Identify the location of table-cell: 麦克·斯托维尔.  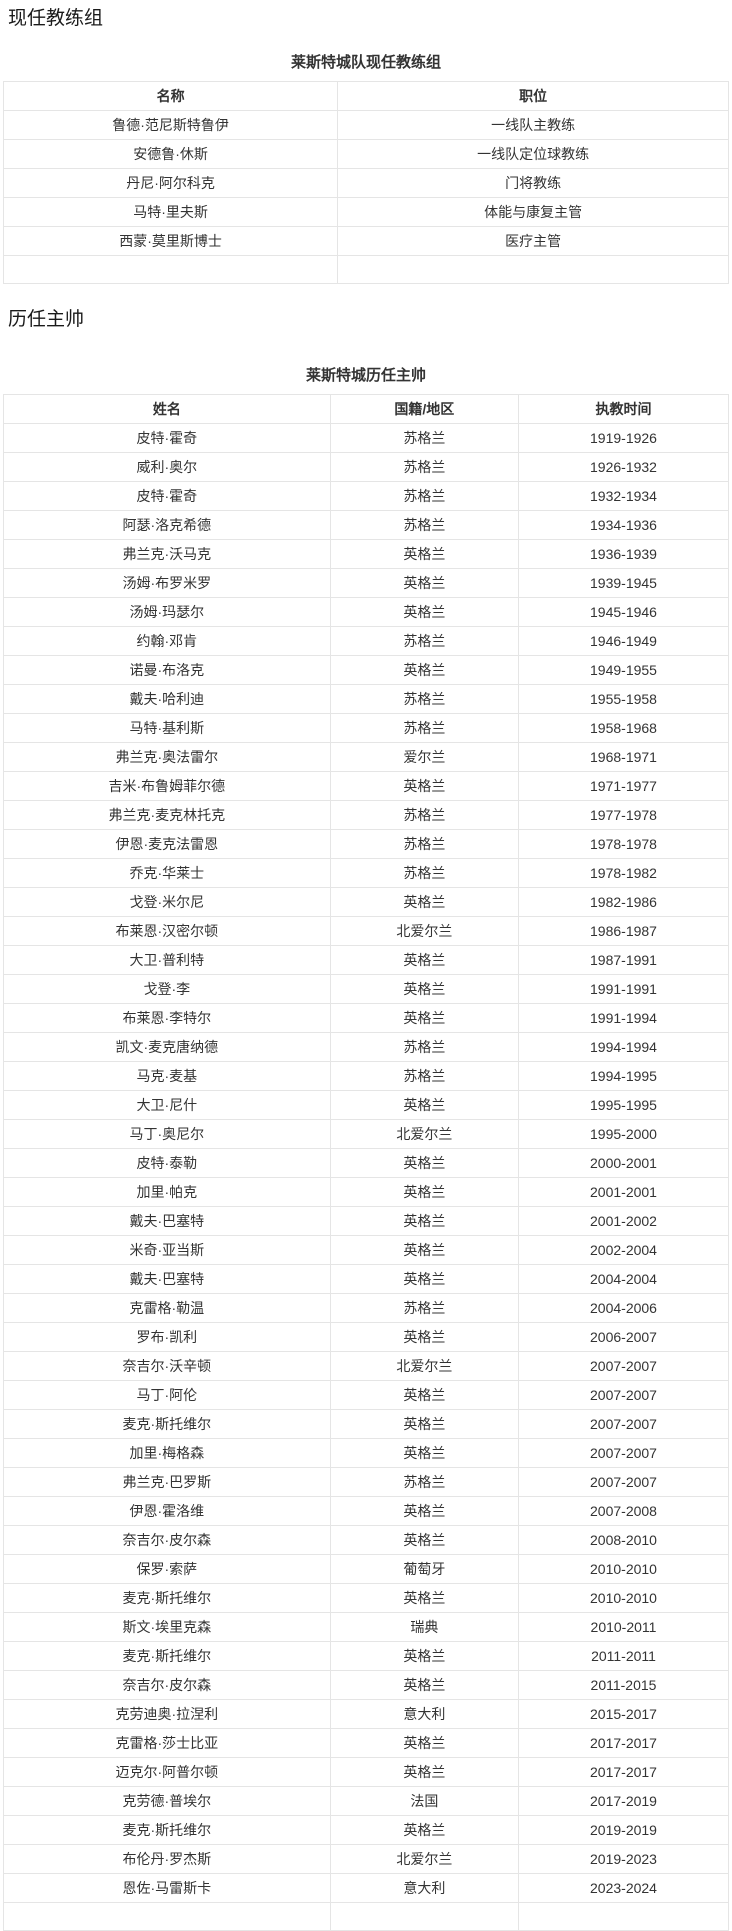
(167, 1656).